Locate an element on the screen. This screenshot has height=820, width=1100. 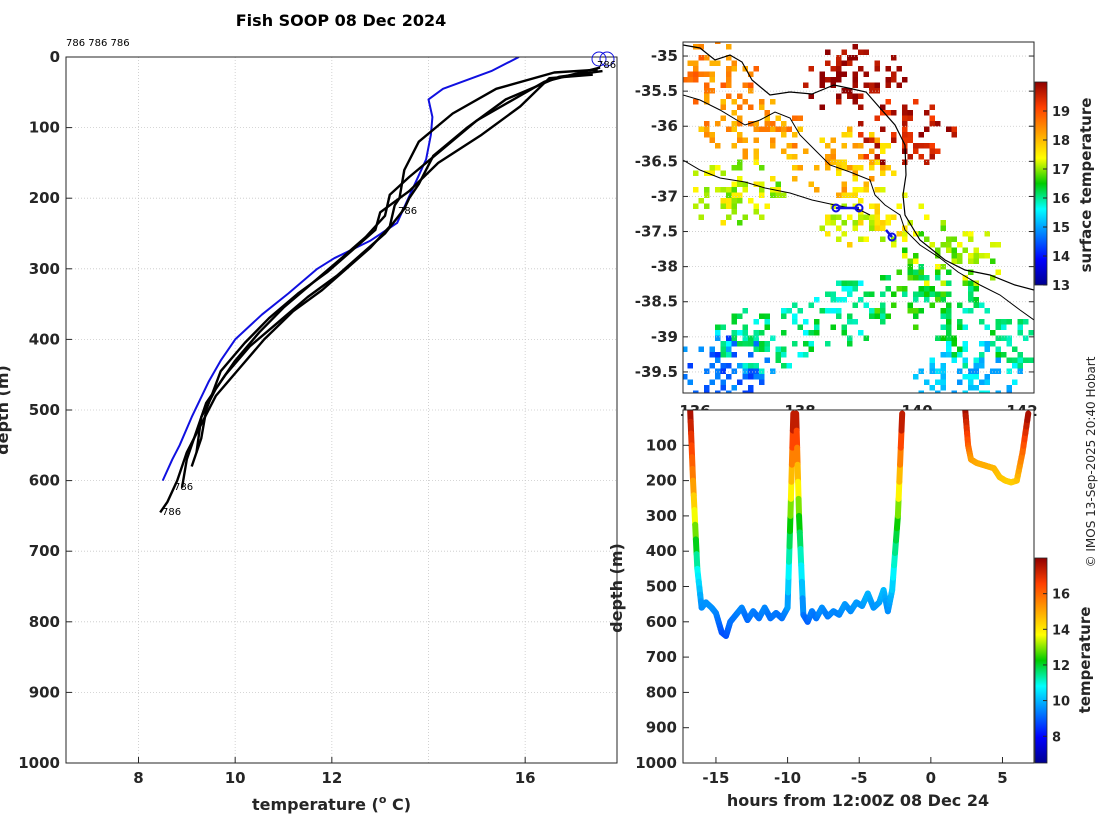
sst-colorbar-ticks: 13 14 15 16 17 18 19 is located at coordinates (1056, 199).